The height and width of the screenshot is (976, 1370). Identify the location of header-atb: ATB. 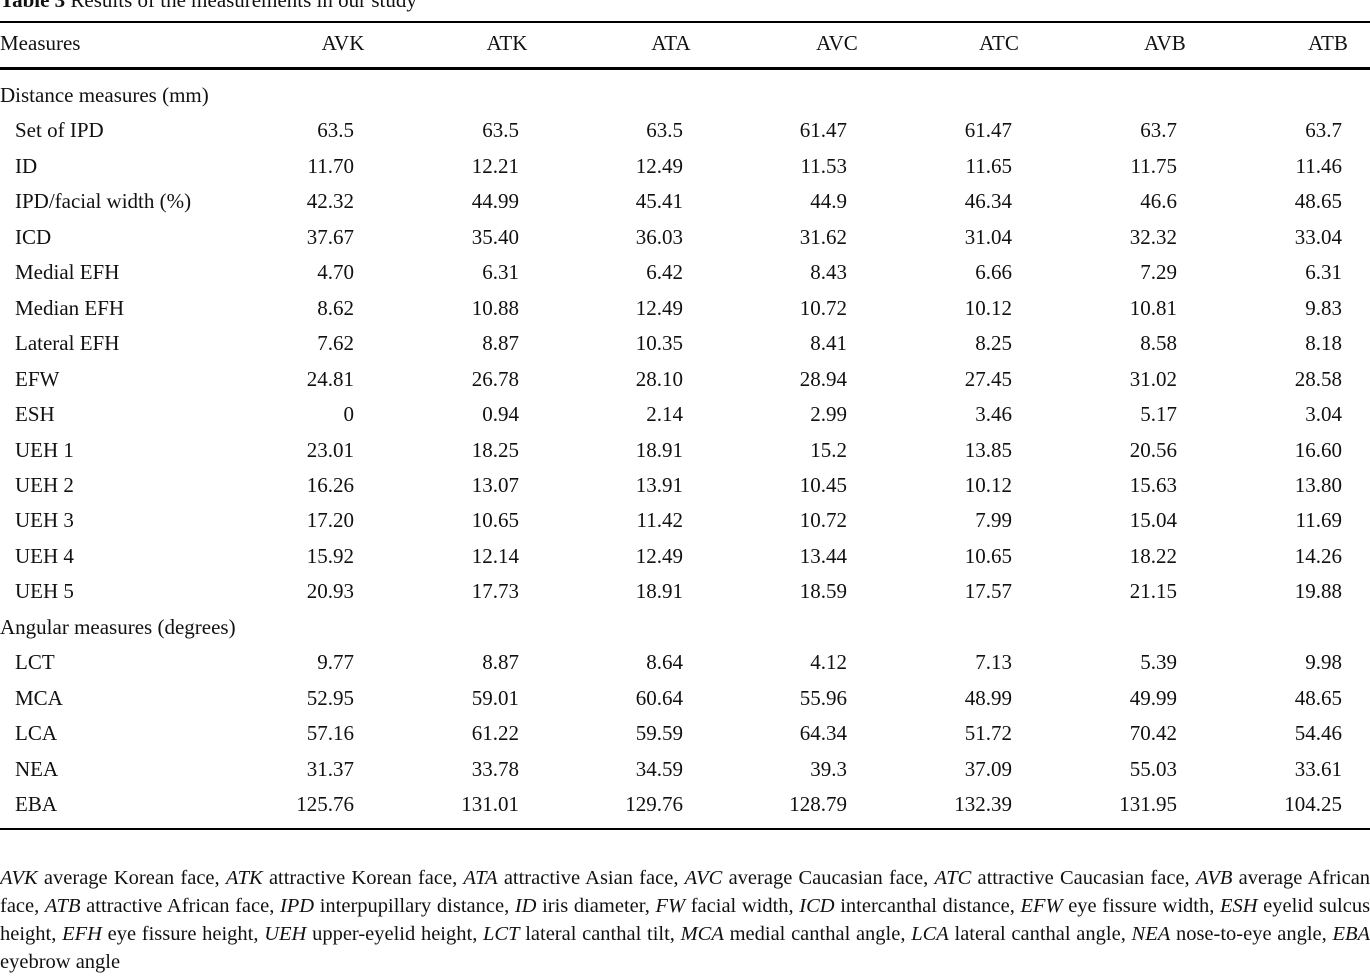
(1328, 43).